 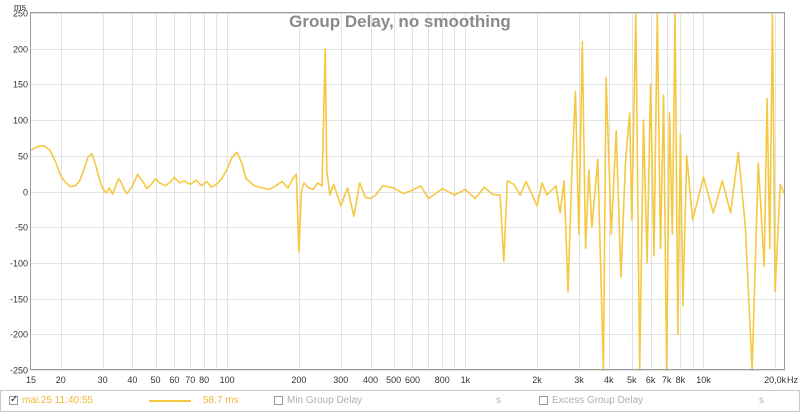 What do you see at coordinates (598, 400) in the screenshot?
I see `excess-group-delay-label: Excess Group Delay` at bounding box center [598, 400].